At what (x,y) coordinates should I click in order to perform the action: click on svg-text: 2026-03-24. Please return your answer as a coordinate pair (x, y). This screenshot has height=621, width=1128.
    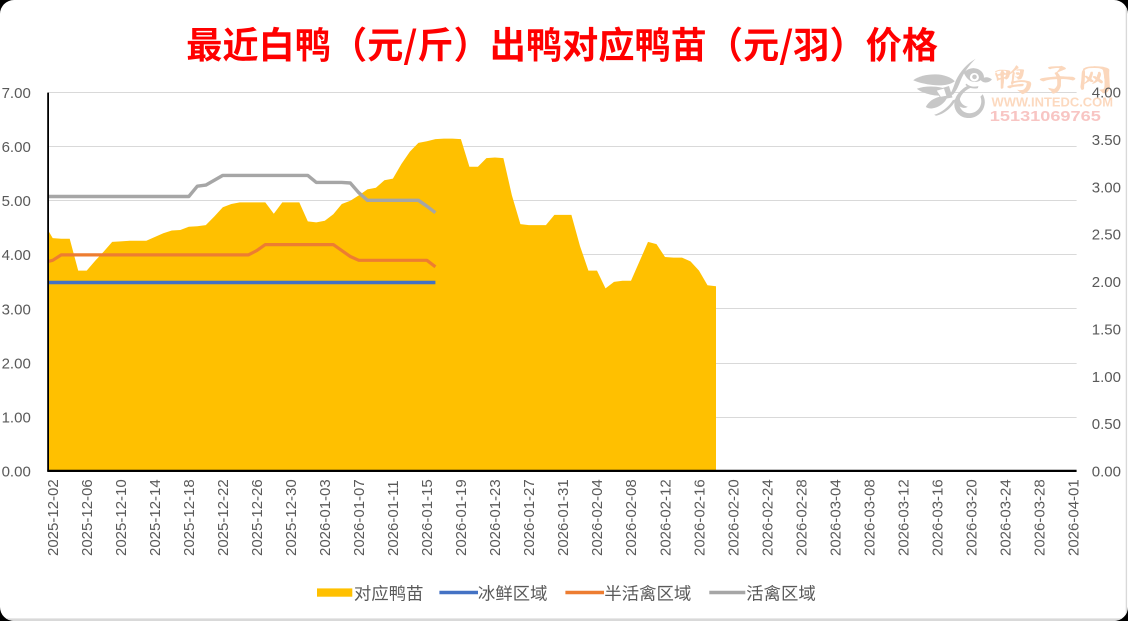
    Looking at the image, I should click on (1005, 517).